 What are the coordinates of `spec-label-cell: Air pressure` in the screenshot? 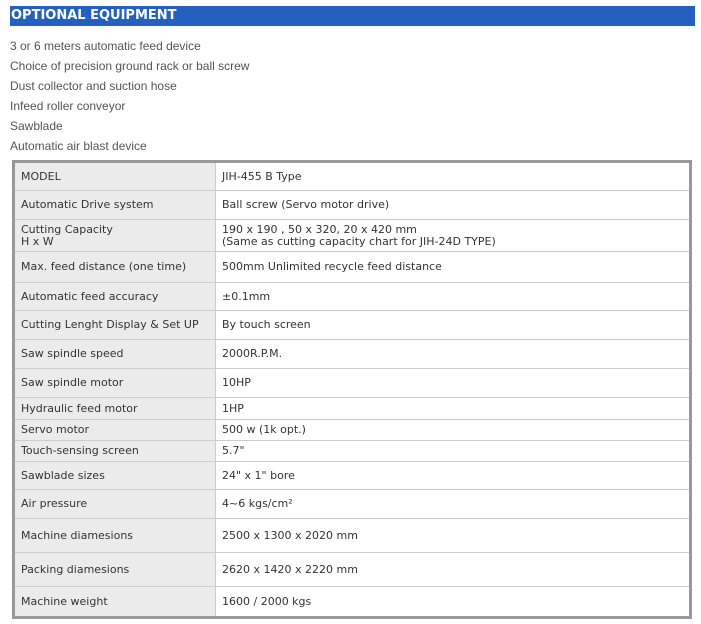 It's located at (114, 504).